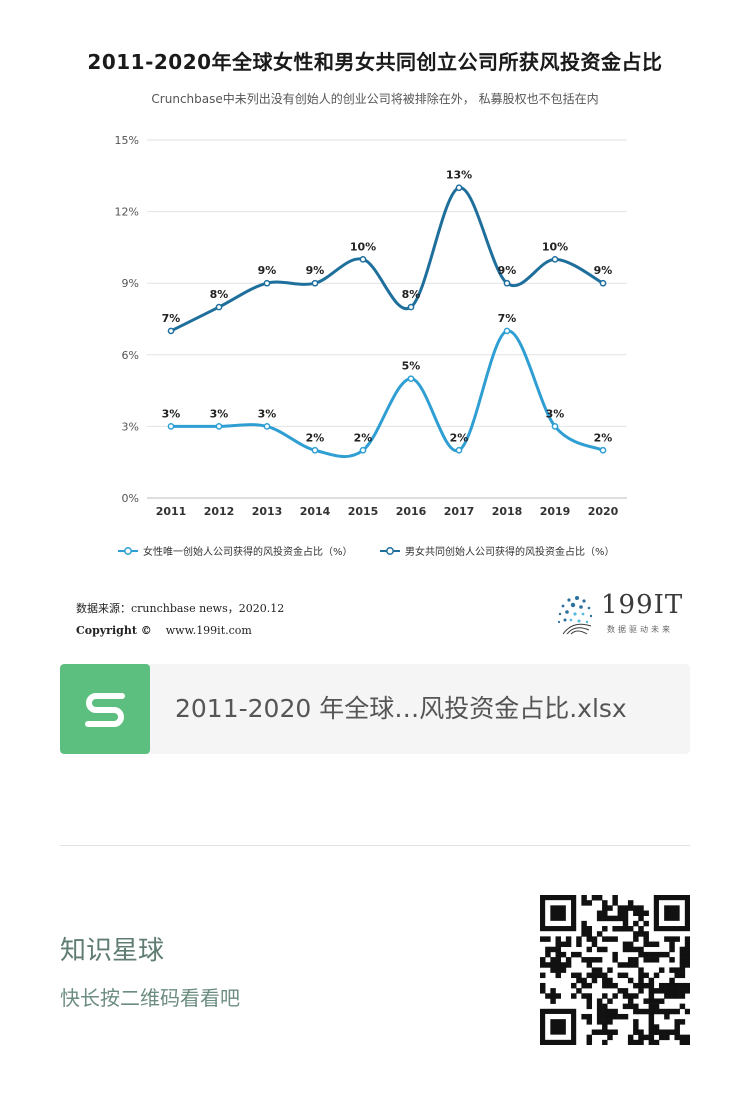  Describe the element at coordinates (248, 551) in the screenshot. I see `legend-label-1: 女性唯一创始人公司获得的风投资金占比（%）` at that location.